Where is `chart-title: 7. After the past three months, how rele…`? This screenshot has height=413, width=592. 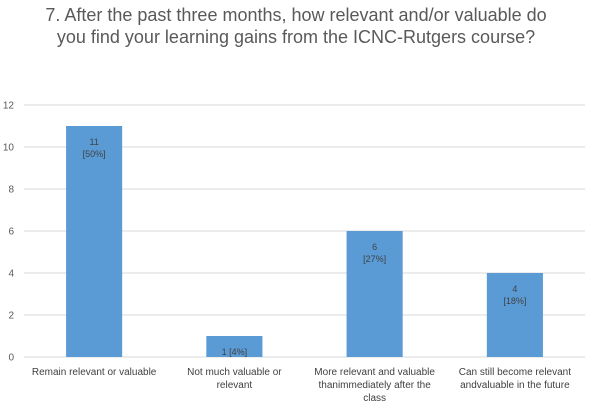 chart-title: 7. After the past three months, how rele… is located at coordinates (296, 26).